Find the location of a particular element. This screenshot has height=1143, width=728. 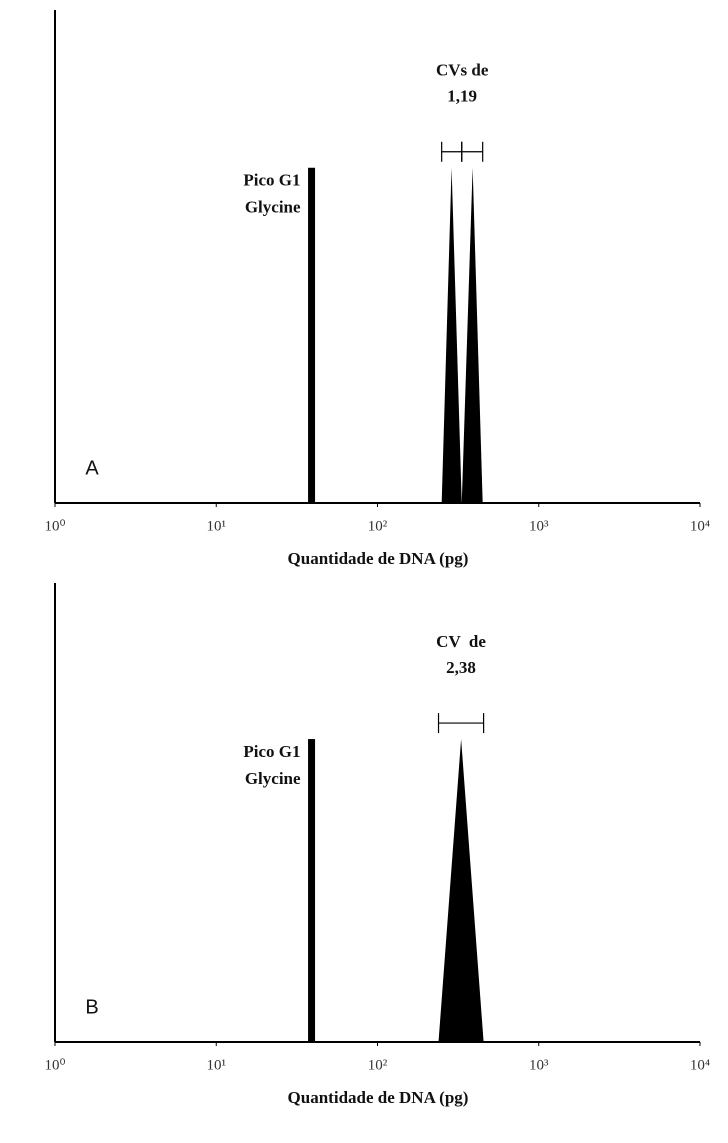

panel-label: B is located at coordinates (91, 1007).